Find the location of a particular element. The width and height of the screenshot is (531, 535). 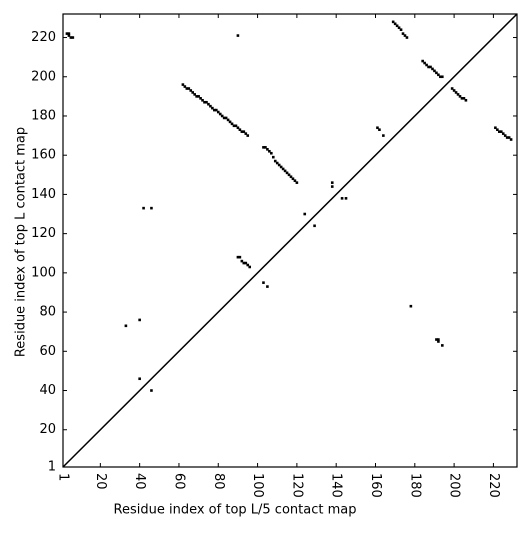

y-tick-label: 100 is located at coordinates (43, 272).